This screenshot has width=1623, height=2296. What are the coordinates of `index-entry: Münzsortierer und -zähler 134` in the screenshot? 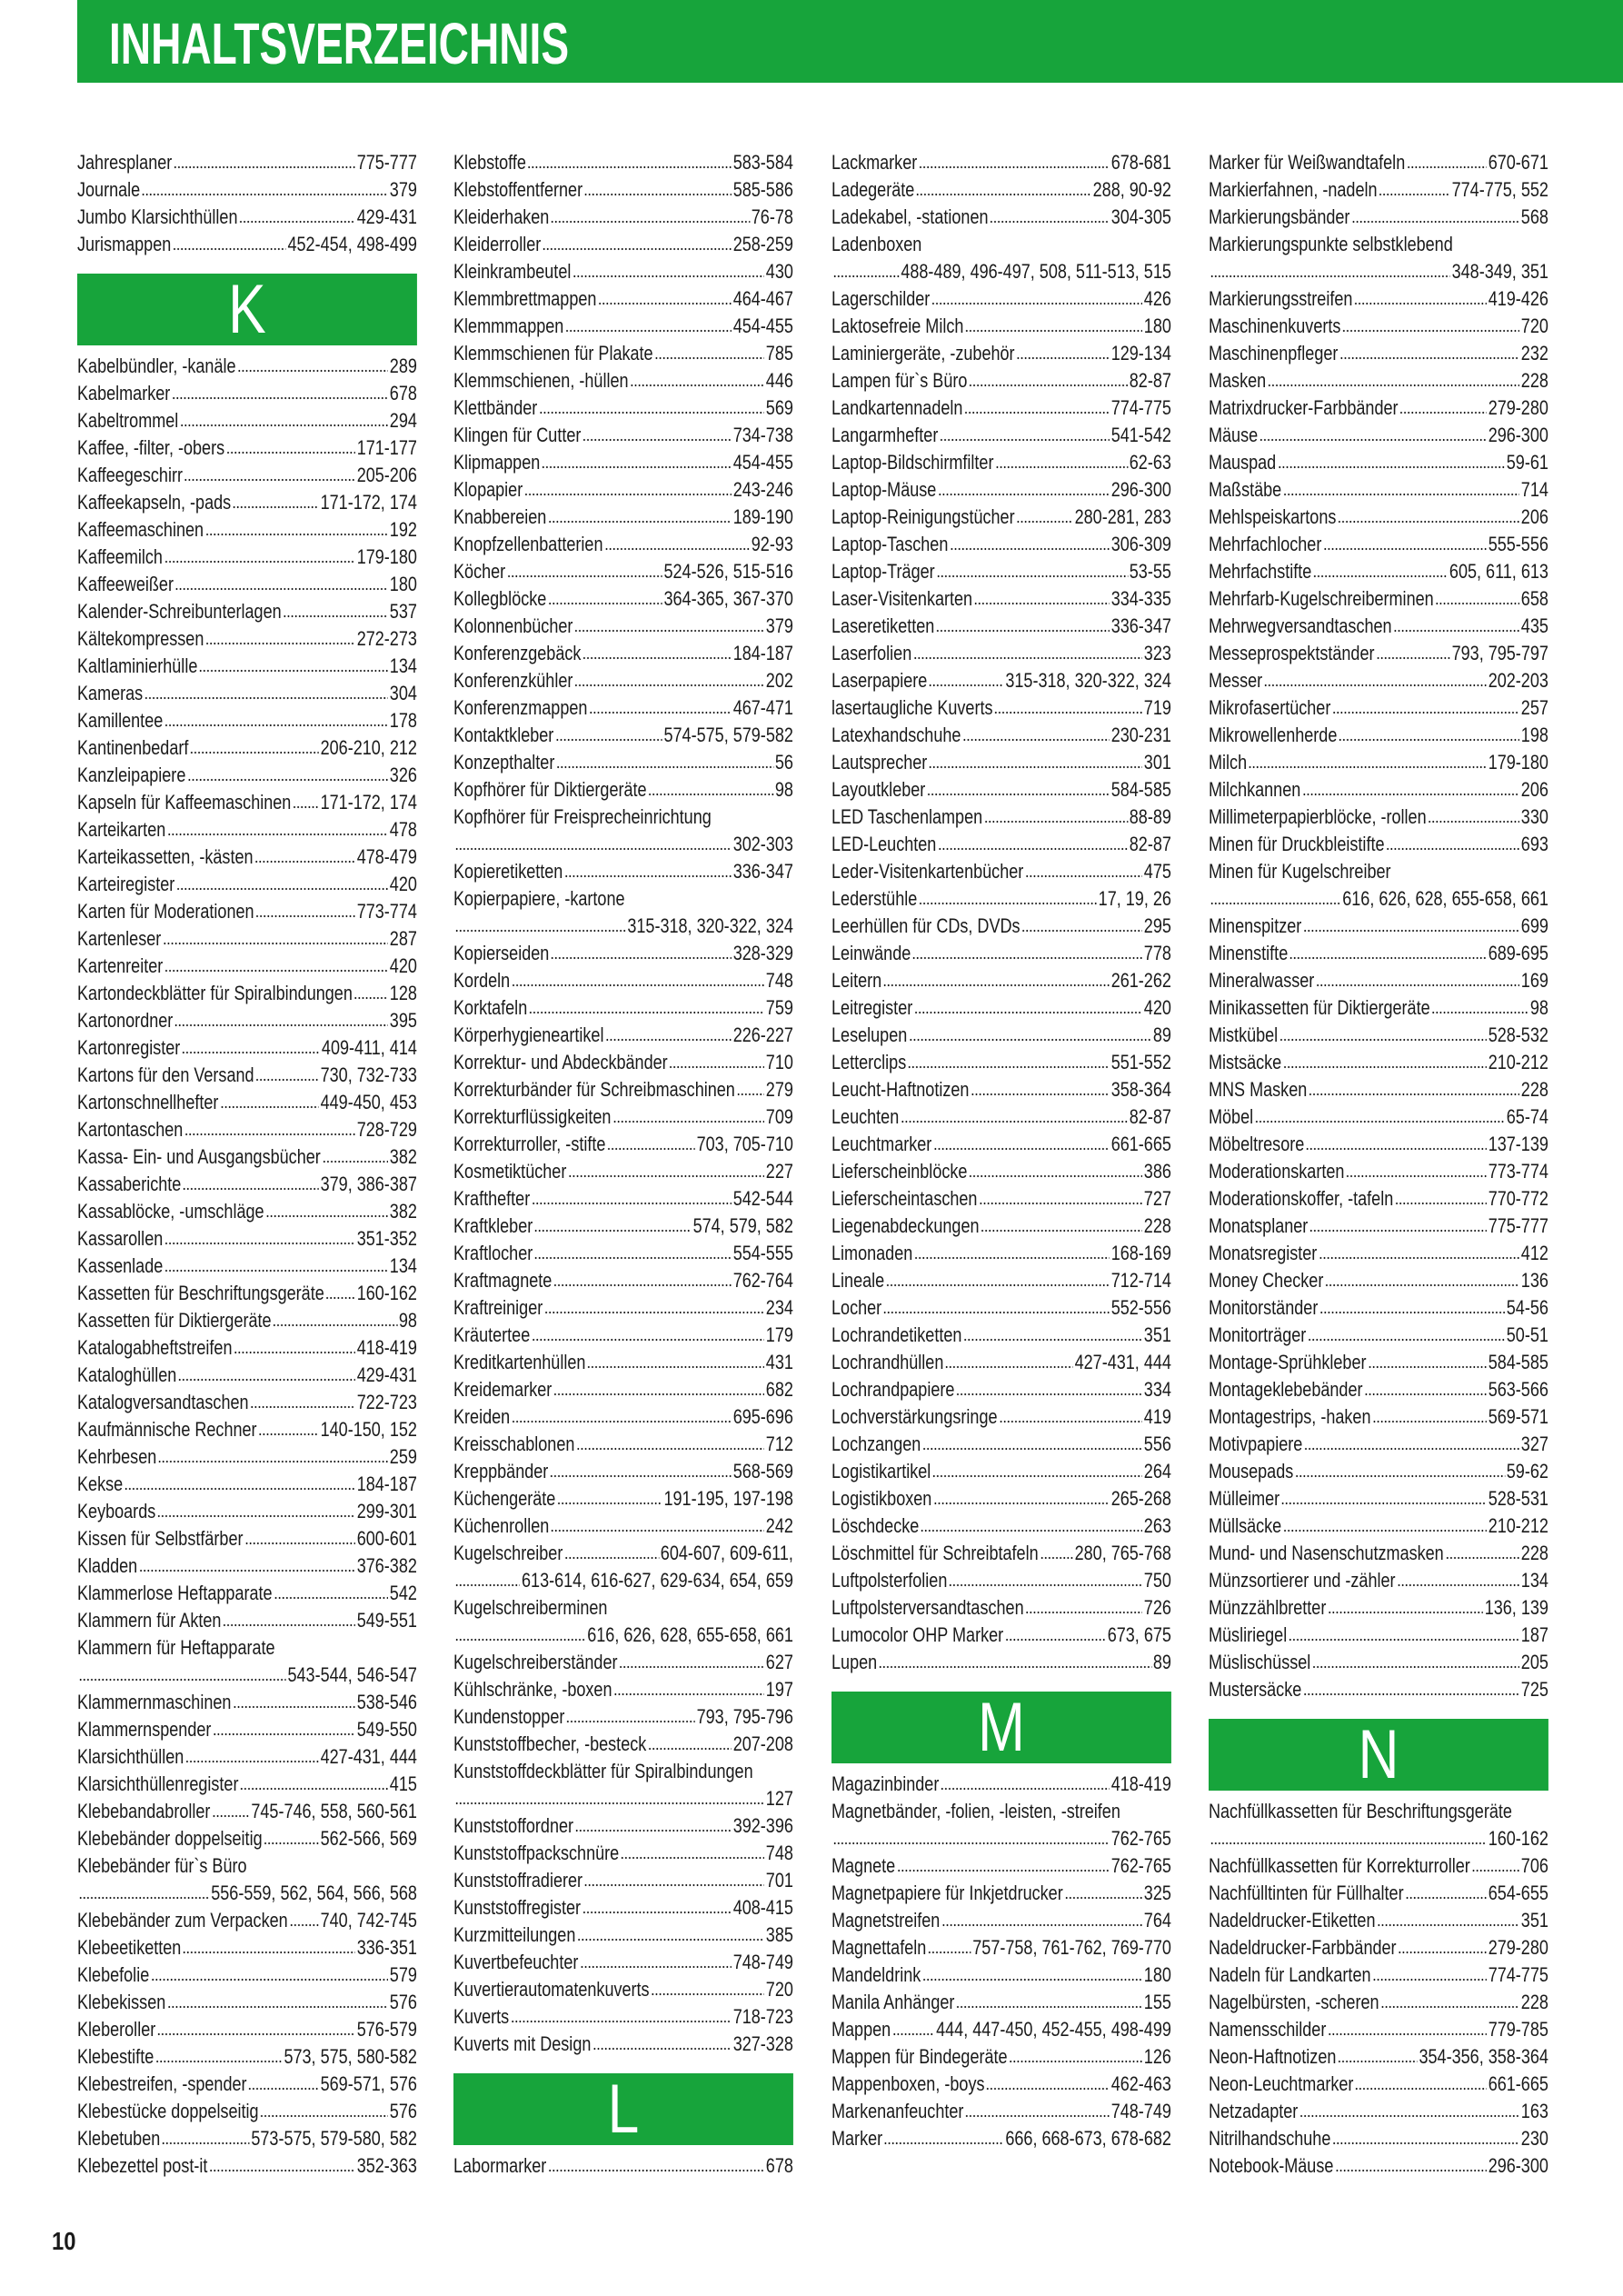 It's located at (1378, 1580).